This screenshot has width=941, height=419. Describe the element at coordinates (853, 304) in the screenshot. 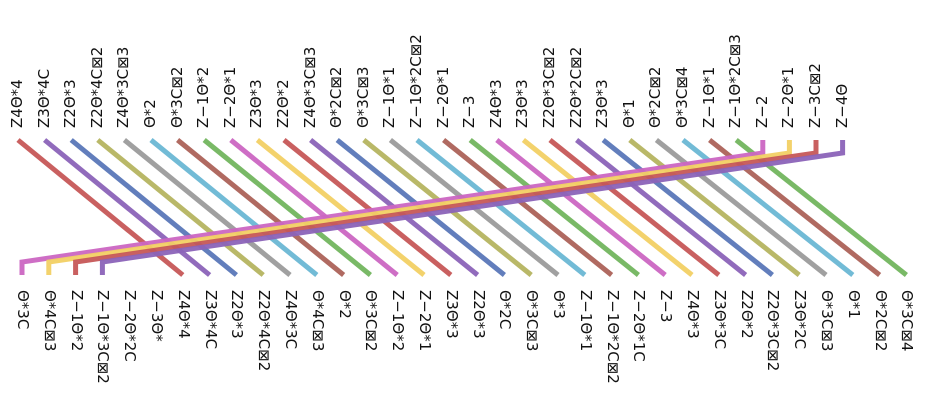

I see `bottom-label: Θ*1` at that location.